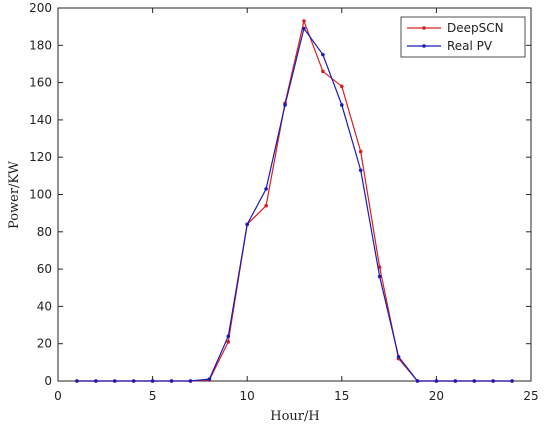 The width and height of the screenshot is (550, 439). What do you see at coordinates (341, 396) in the screenshot?
I see `x-tick-label: 15` at bounding box center [341, 396].